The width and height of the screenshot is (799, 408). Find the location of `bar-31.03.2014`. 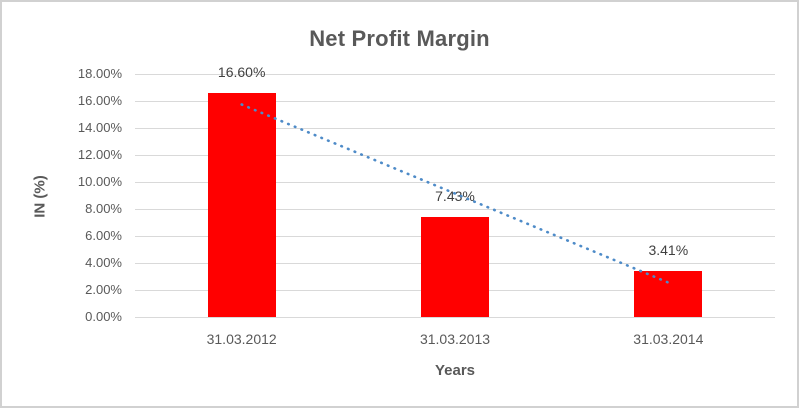

bar-31.03.2014 is located at coordinates (668, 293).